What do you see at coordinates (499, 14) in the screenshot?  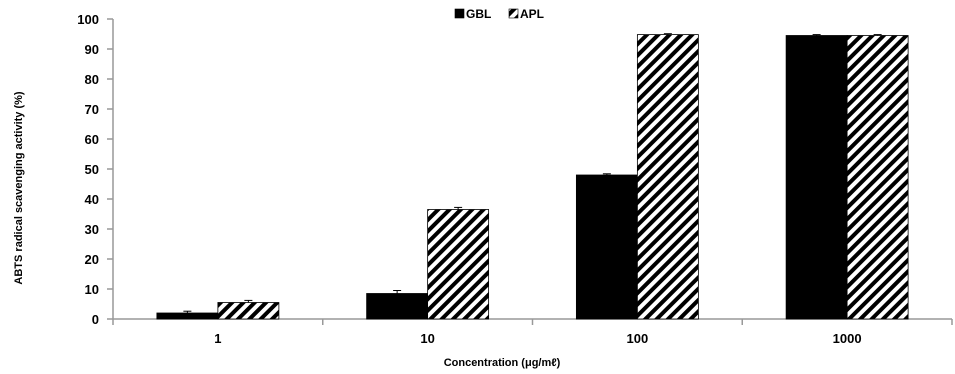 I see `legend: GBL APL` at bounding box center [499, 14].